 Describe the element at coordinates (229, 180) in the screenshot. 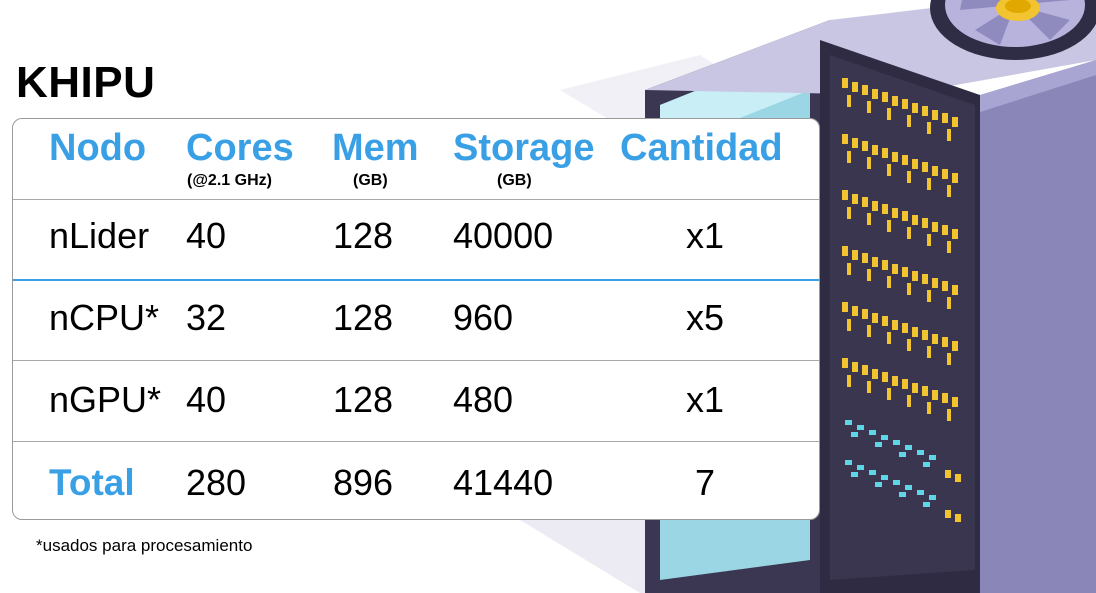

I see `header-cores-sub: (@2.1 GHz)` at that location.